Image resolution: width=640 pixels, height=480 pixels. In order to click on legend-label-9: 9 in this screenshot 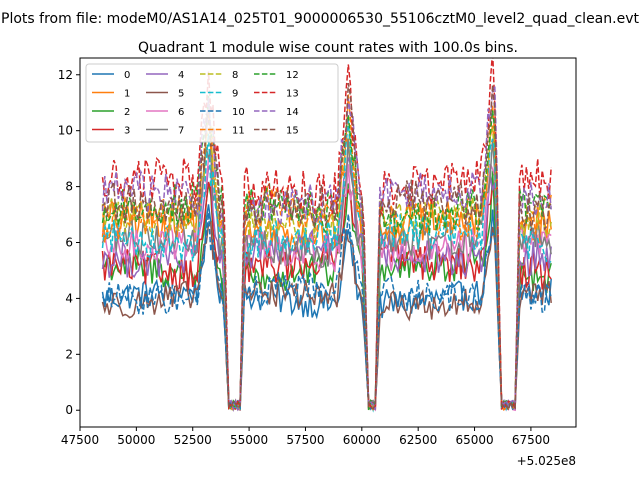, I will do `click(235, 94)`.